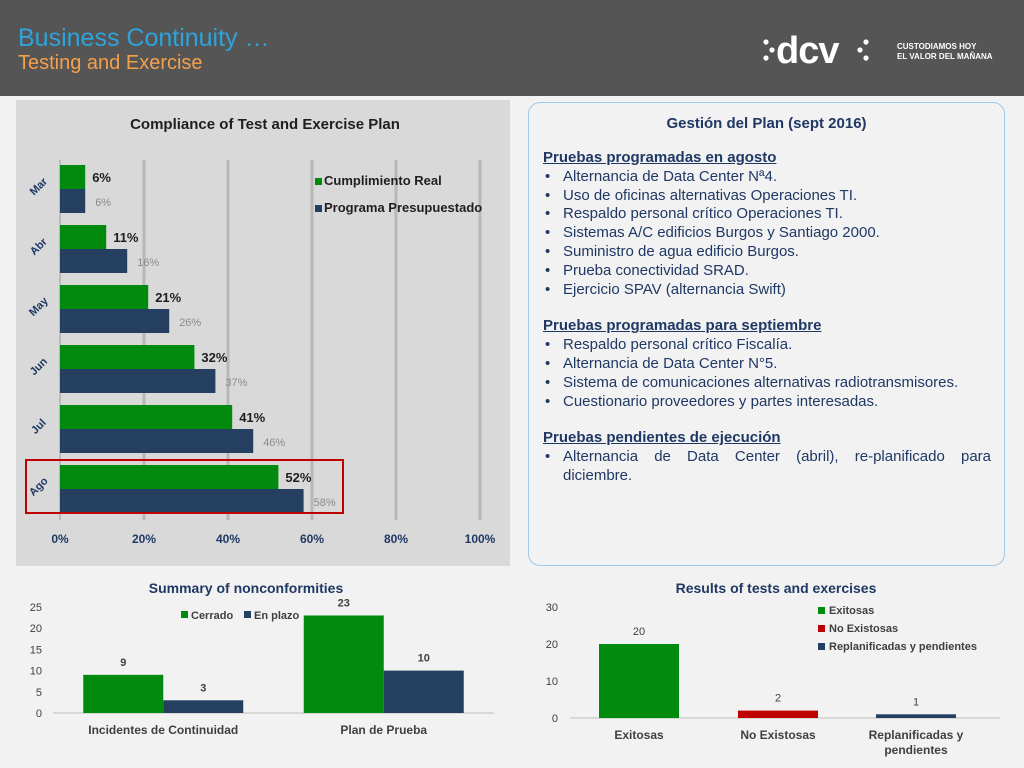  What do you see at coordinates (552, 608) in the screenshot?
I see `y-tick-label: 30` at bounding box center [552, 608].